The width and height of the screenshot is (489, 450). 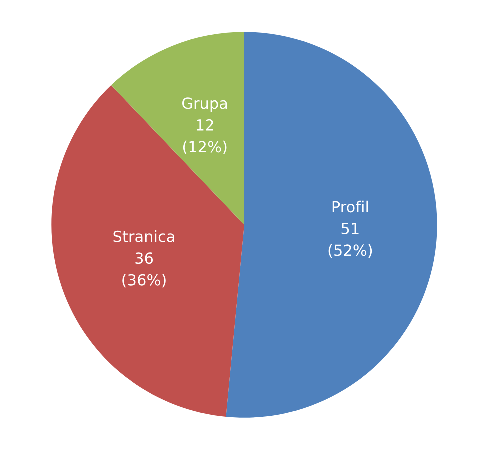 I want to click on data-label: 36 (36%), so click(x=144, y=270).